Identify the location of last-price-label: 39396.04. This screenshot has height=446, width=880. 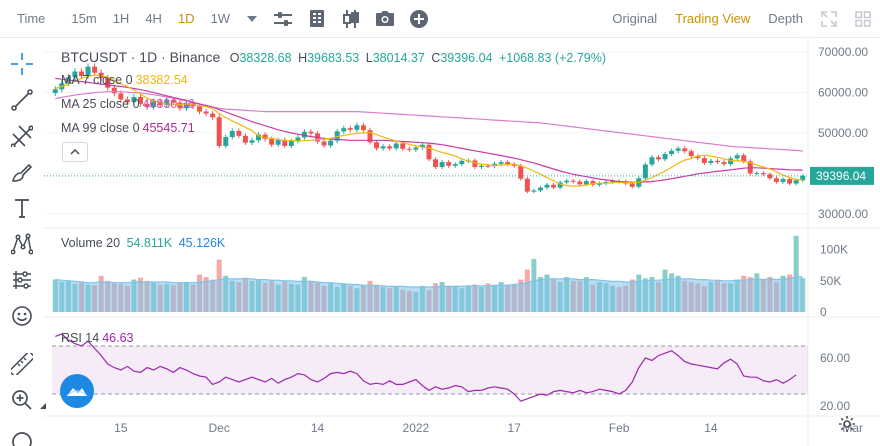
(841, 176).